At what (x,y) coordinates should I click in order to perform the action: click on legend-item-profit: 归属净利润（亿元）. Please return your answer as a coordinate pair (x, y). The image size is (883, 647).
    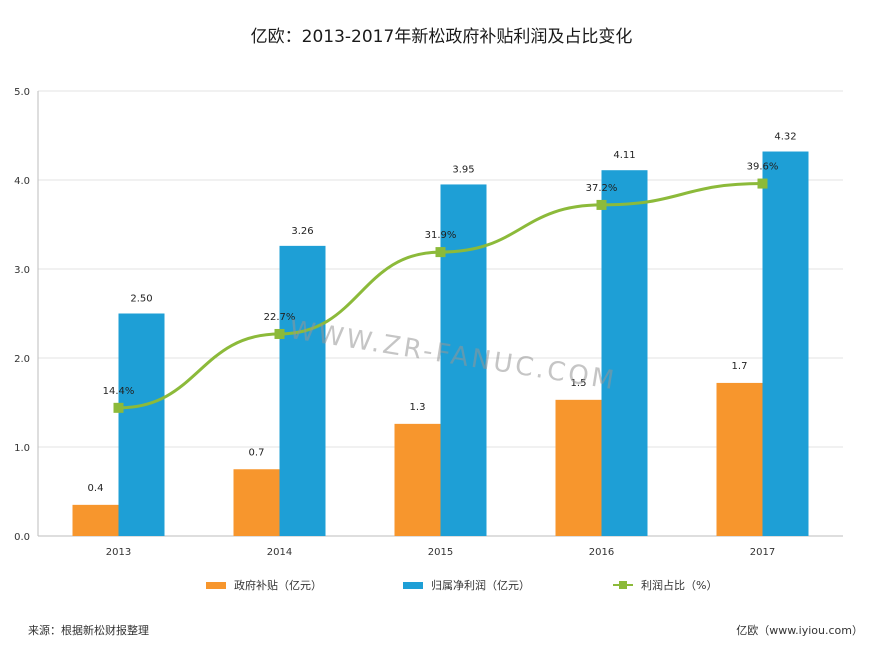
    Looking at the image, I should click on (466, 585).